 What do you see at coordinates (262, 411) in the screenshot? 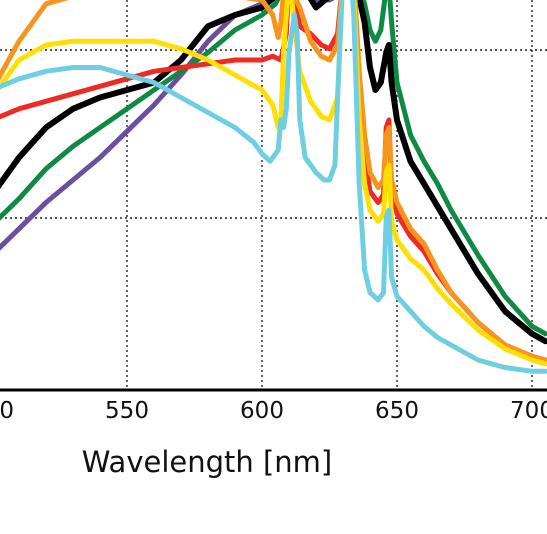
I see `x-tick-label: 600` at bounding box center [262, 411].